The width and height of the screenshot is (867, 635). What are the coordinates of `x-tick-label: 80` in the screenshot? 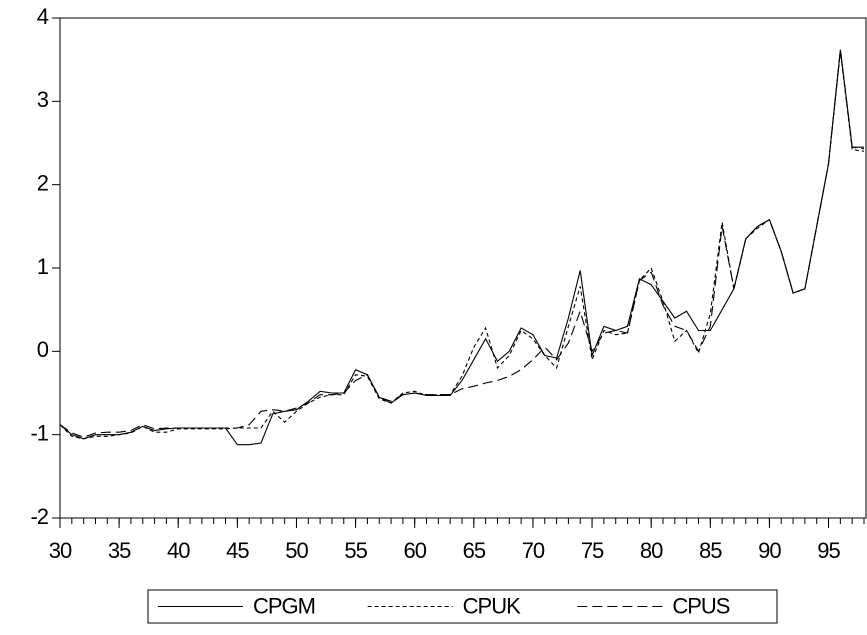 It's located at (651, 550).